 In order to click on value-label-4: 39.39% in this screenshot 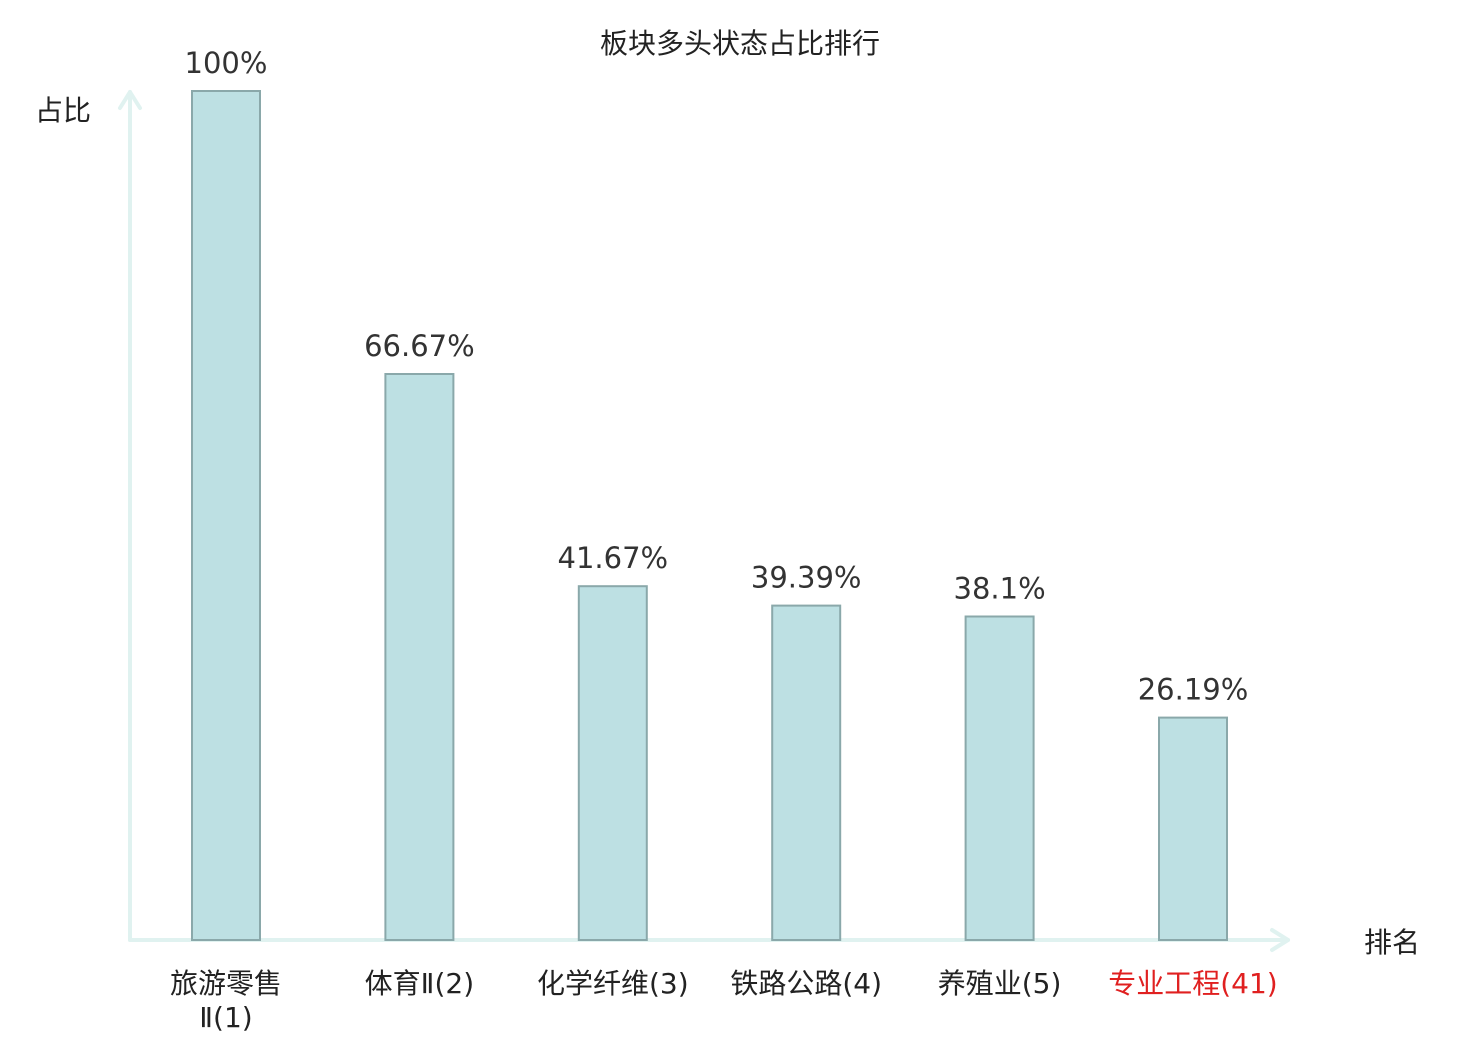, I will do `click(806, 578)`.